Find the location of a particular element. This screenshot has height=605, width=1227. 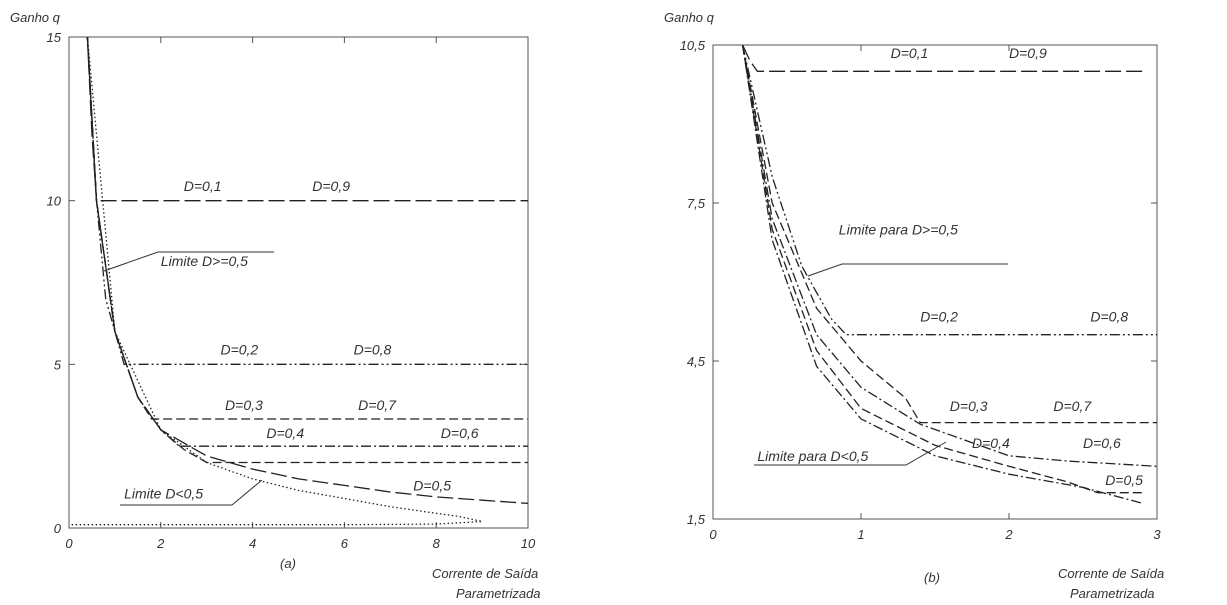

annotation-b-2: Limite para D>=0,5 is located at coordinates (898, 230).